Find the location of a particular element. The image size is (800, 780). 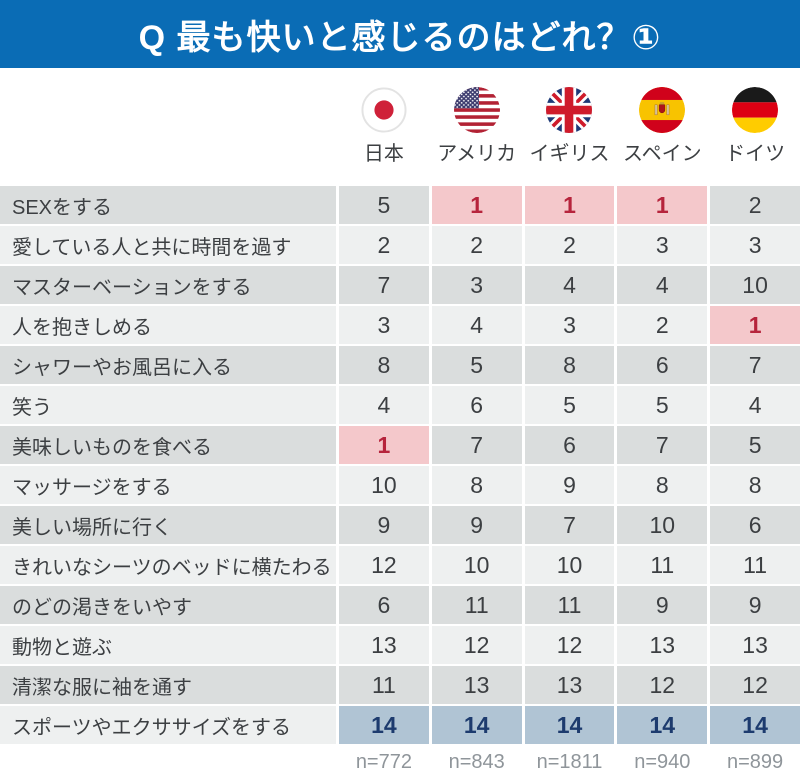

row-label: きれいなシーツのベッドに横たわる is located at coordinates (168, 565).